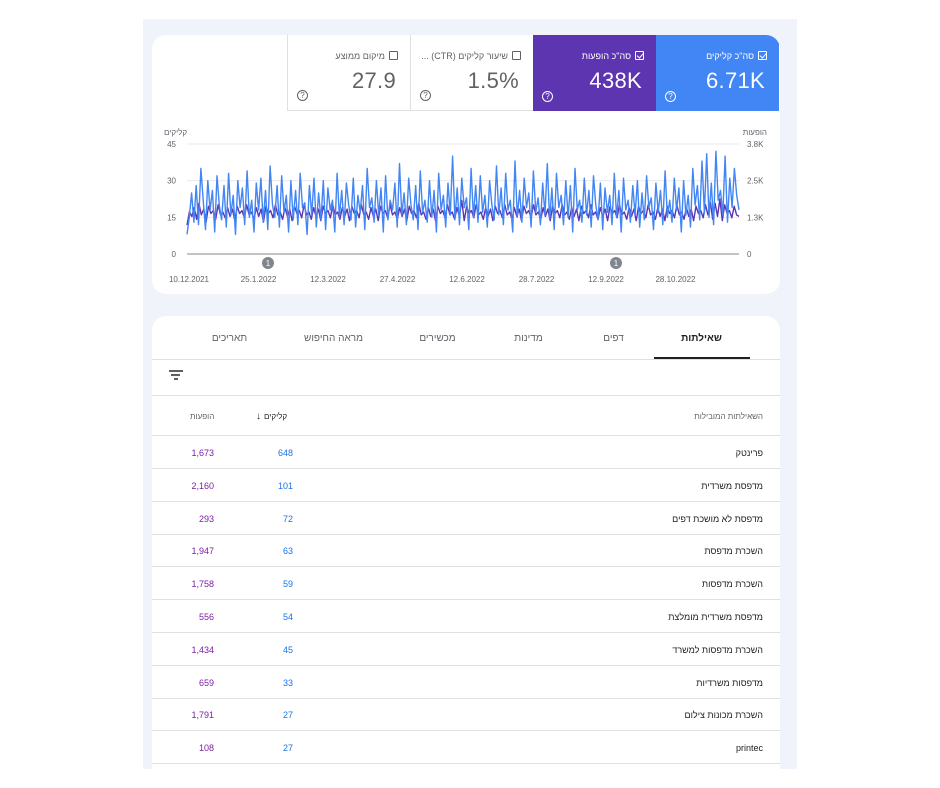  Describe the element at coordinates (463, 212) in the screenshot. I see `impressions-series-line` at that location.